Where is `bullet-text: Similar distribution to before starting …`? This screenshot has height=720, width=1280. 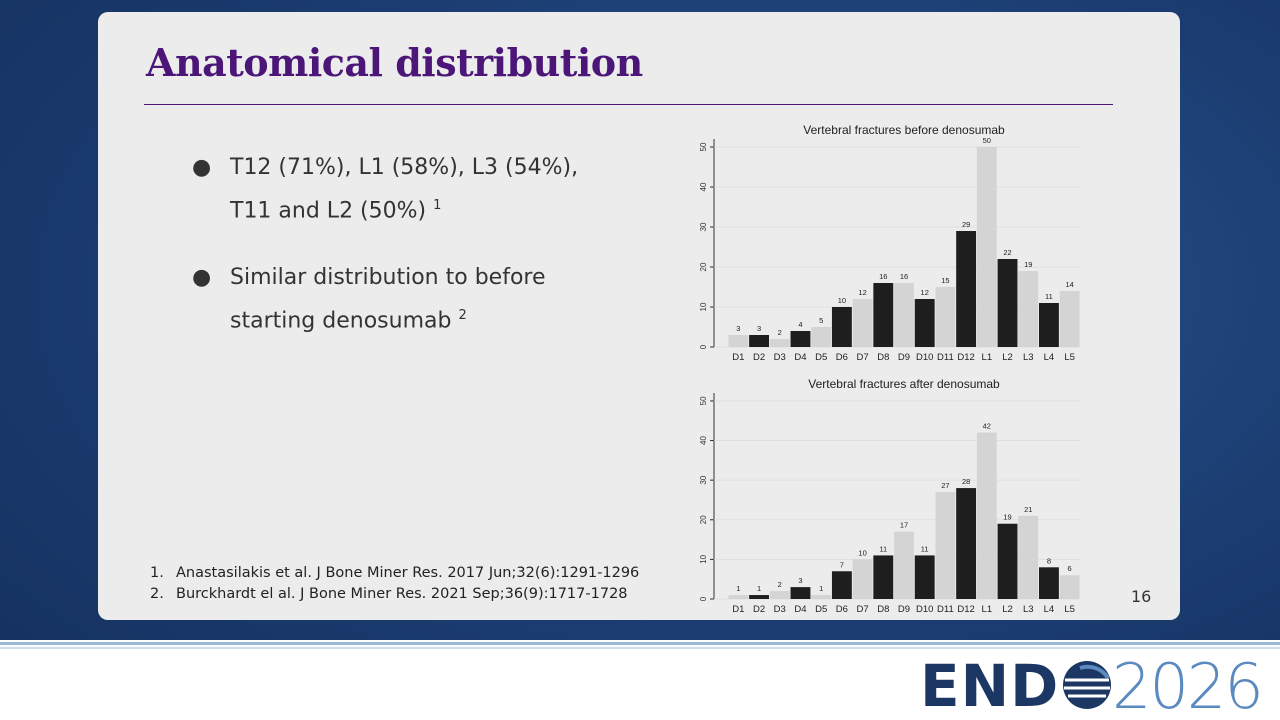 bullet-text: Similar distribution to before starting … is located at coordinates (388, 299).